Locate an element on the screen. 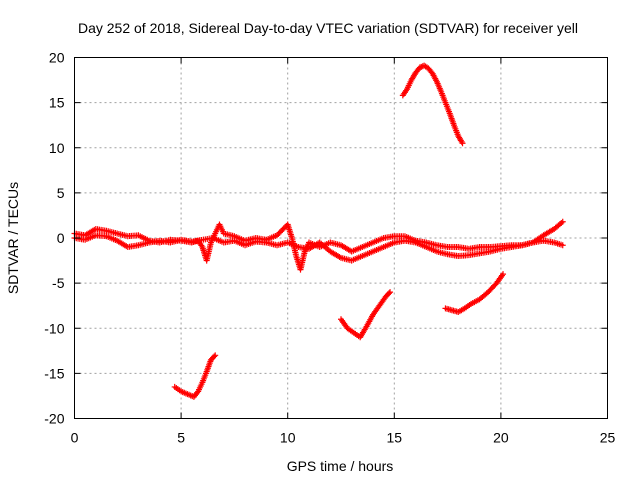 This screenshot has width=640, height=480. y-tick-label: -5 is located at coordinates (58, 283).